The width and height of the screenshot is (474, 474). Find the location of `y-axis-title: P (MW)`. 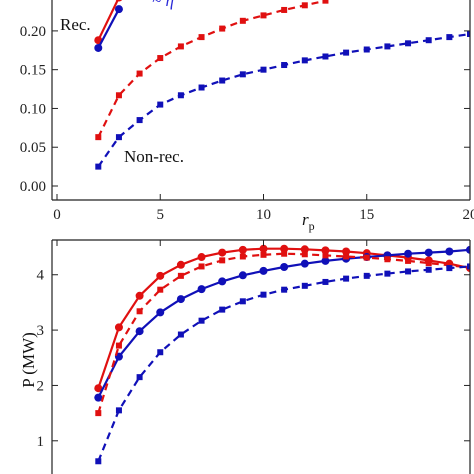

y-axis-title: P (MW) is located at coordinates (28, 360).